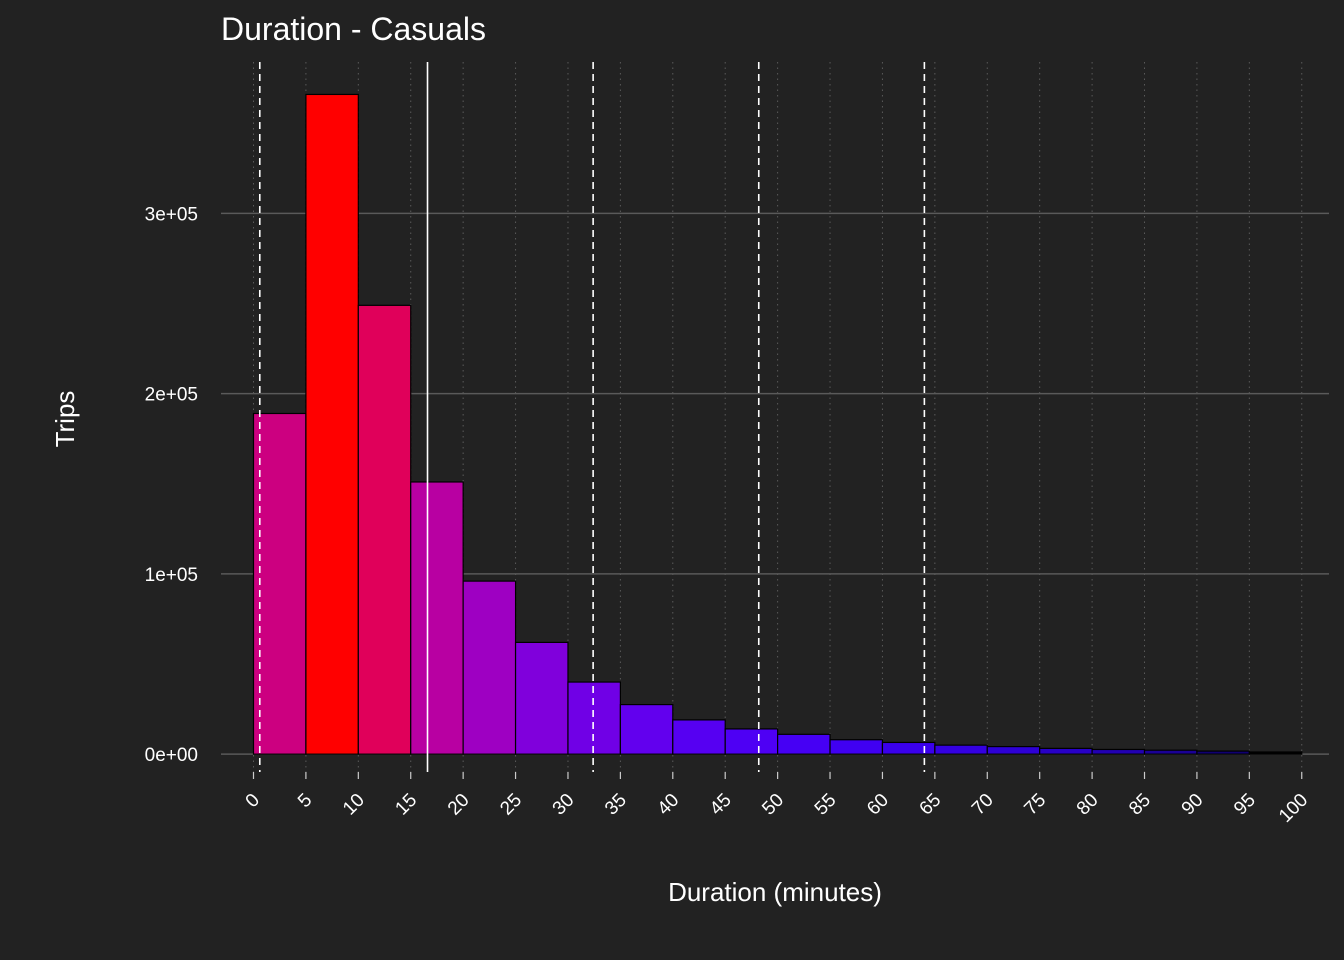 The width and height of the screenshot is (1344, 960). Describe the element at coordinates (775, 892) in the screenshot. I see `x-axis-title: Duration (minutes)` at that location.